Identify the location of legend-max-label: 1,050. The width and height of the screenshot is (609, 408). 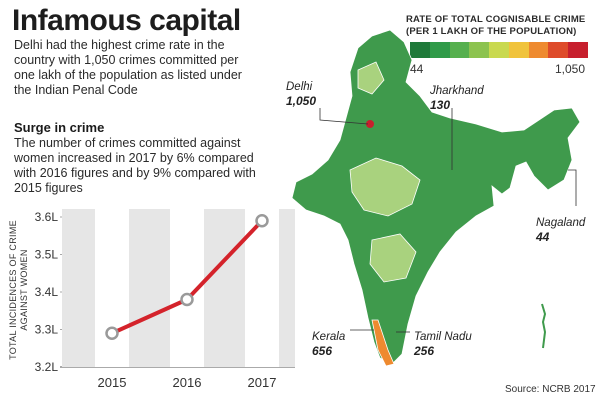
(570, 69).